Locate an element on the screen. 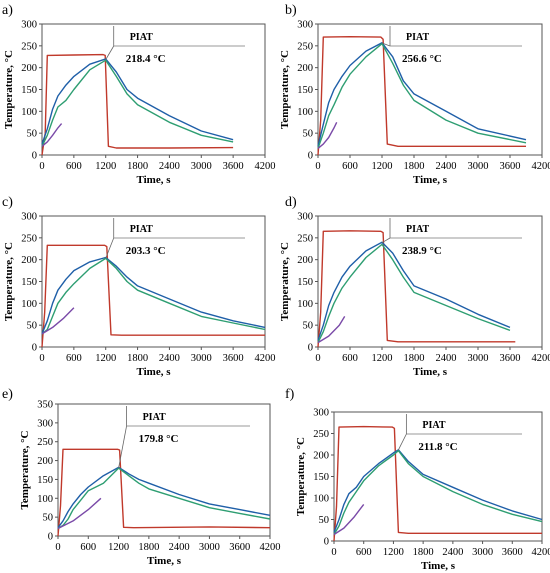 The image size is (550, 573). plot-frame is located at coordinates (164, 470).